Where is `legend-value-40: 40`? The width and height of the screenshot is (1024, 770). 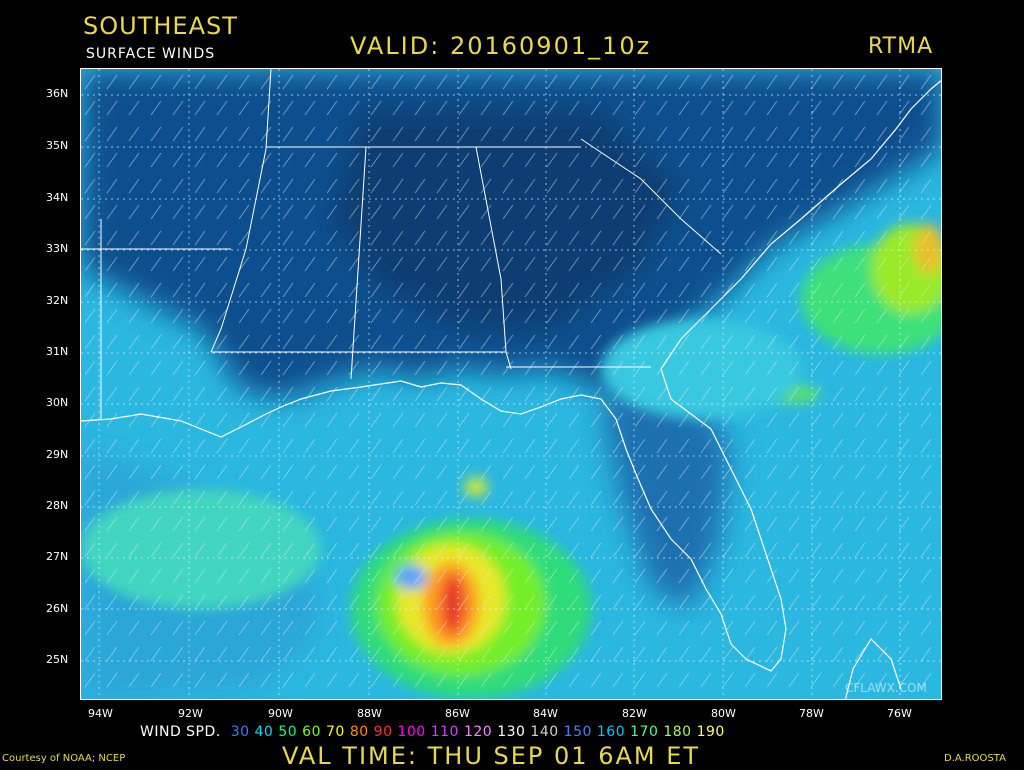
legend-value-40: 40 is located at coordinates (264, 732).